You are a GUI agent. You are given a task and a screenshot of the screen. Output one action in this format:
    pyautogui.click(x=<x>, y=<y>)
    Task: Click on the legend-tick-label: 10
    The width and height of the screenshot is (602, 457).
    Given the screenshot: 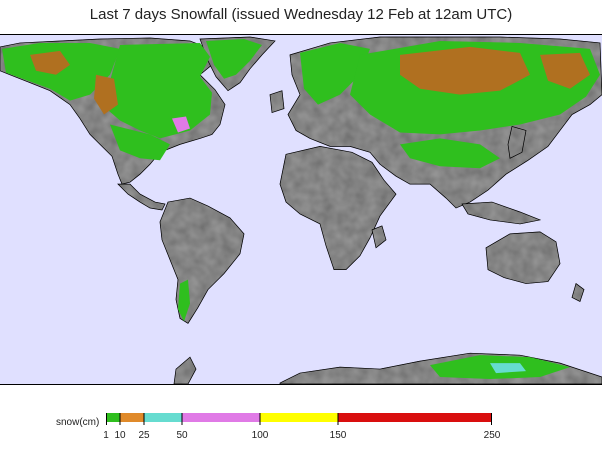 What is the action you would take?
    pyautogui.click(x=120, y=435)
    